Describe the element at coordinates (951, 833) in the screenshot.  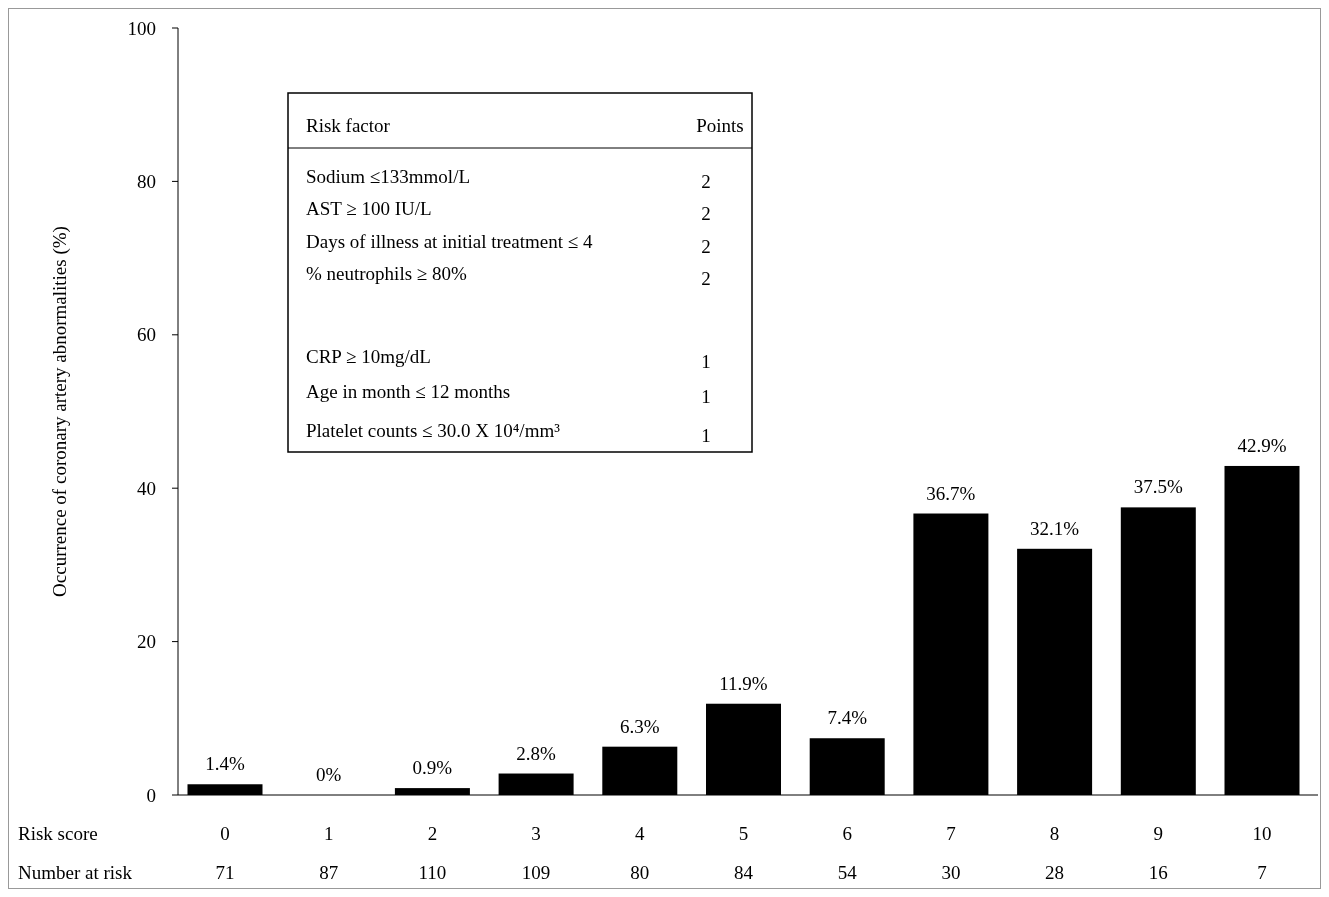
I see `x-tick-label: 7` at that location.